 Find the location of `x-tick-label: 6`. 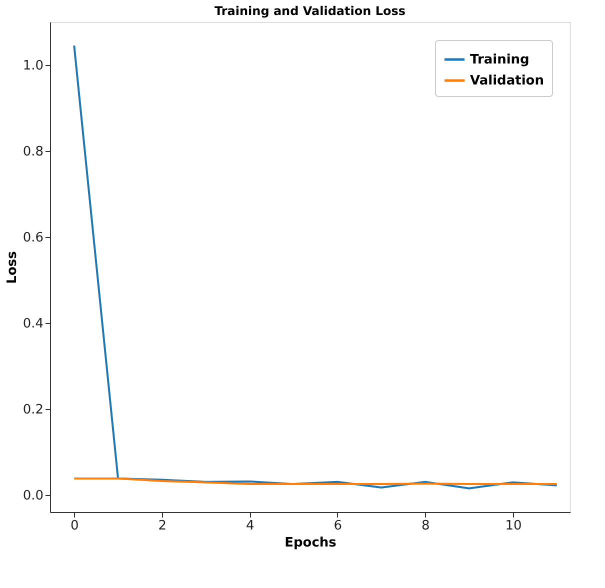

x-tick-label: 6 is located at coordinates (338, 526).